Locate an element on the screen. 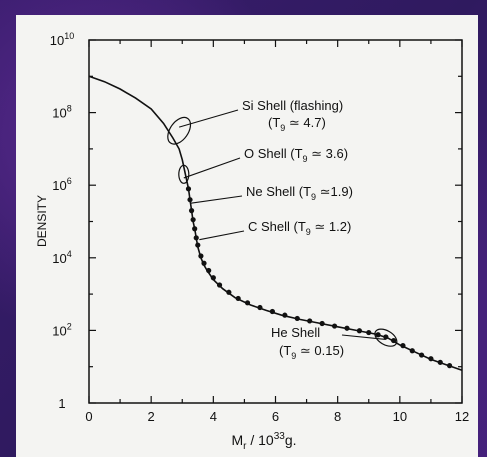 This screenshot has width=487, height=457. y-axis-label: DENSITY is located at coordinates (42, 221).